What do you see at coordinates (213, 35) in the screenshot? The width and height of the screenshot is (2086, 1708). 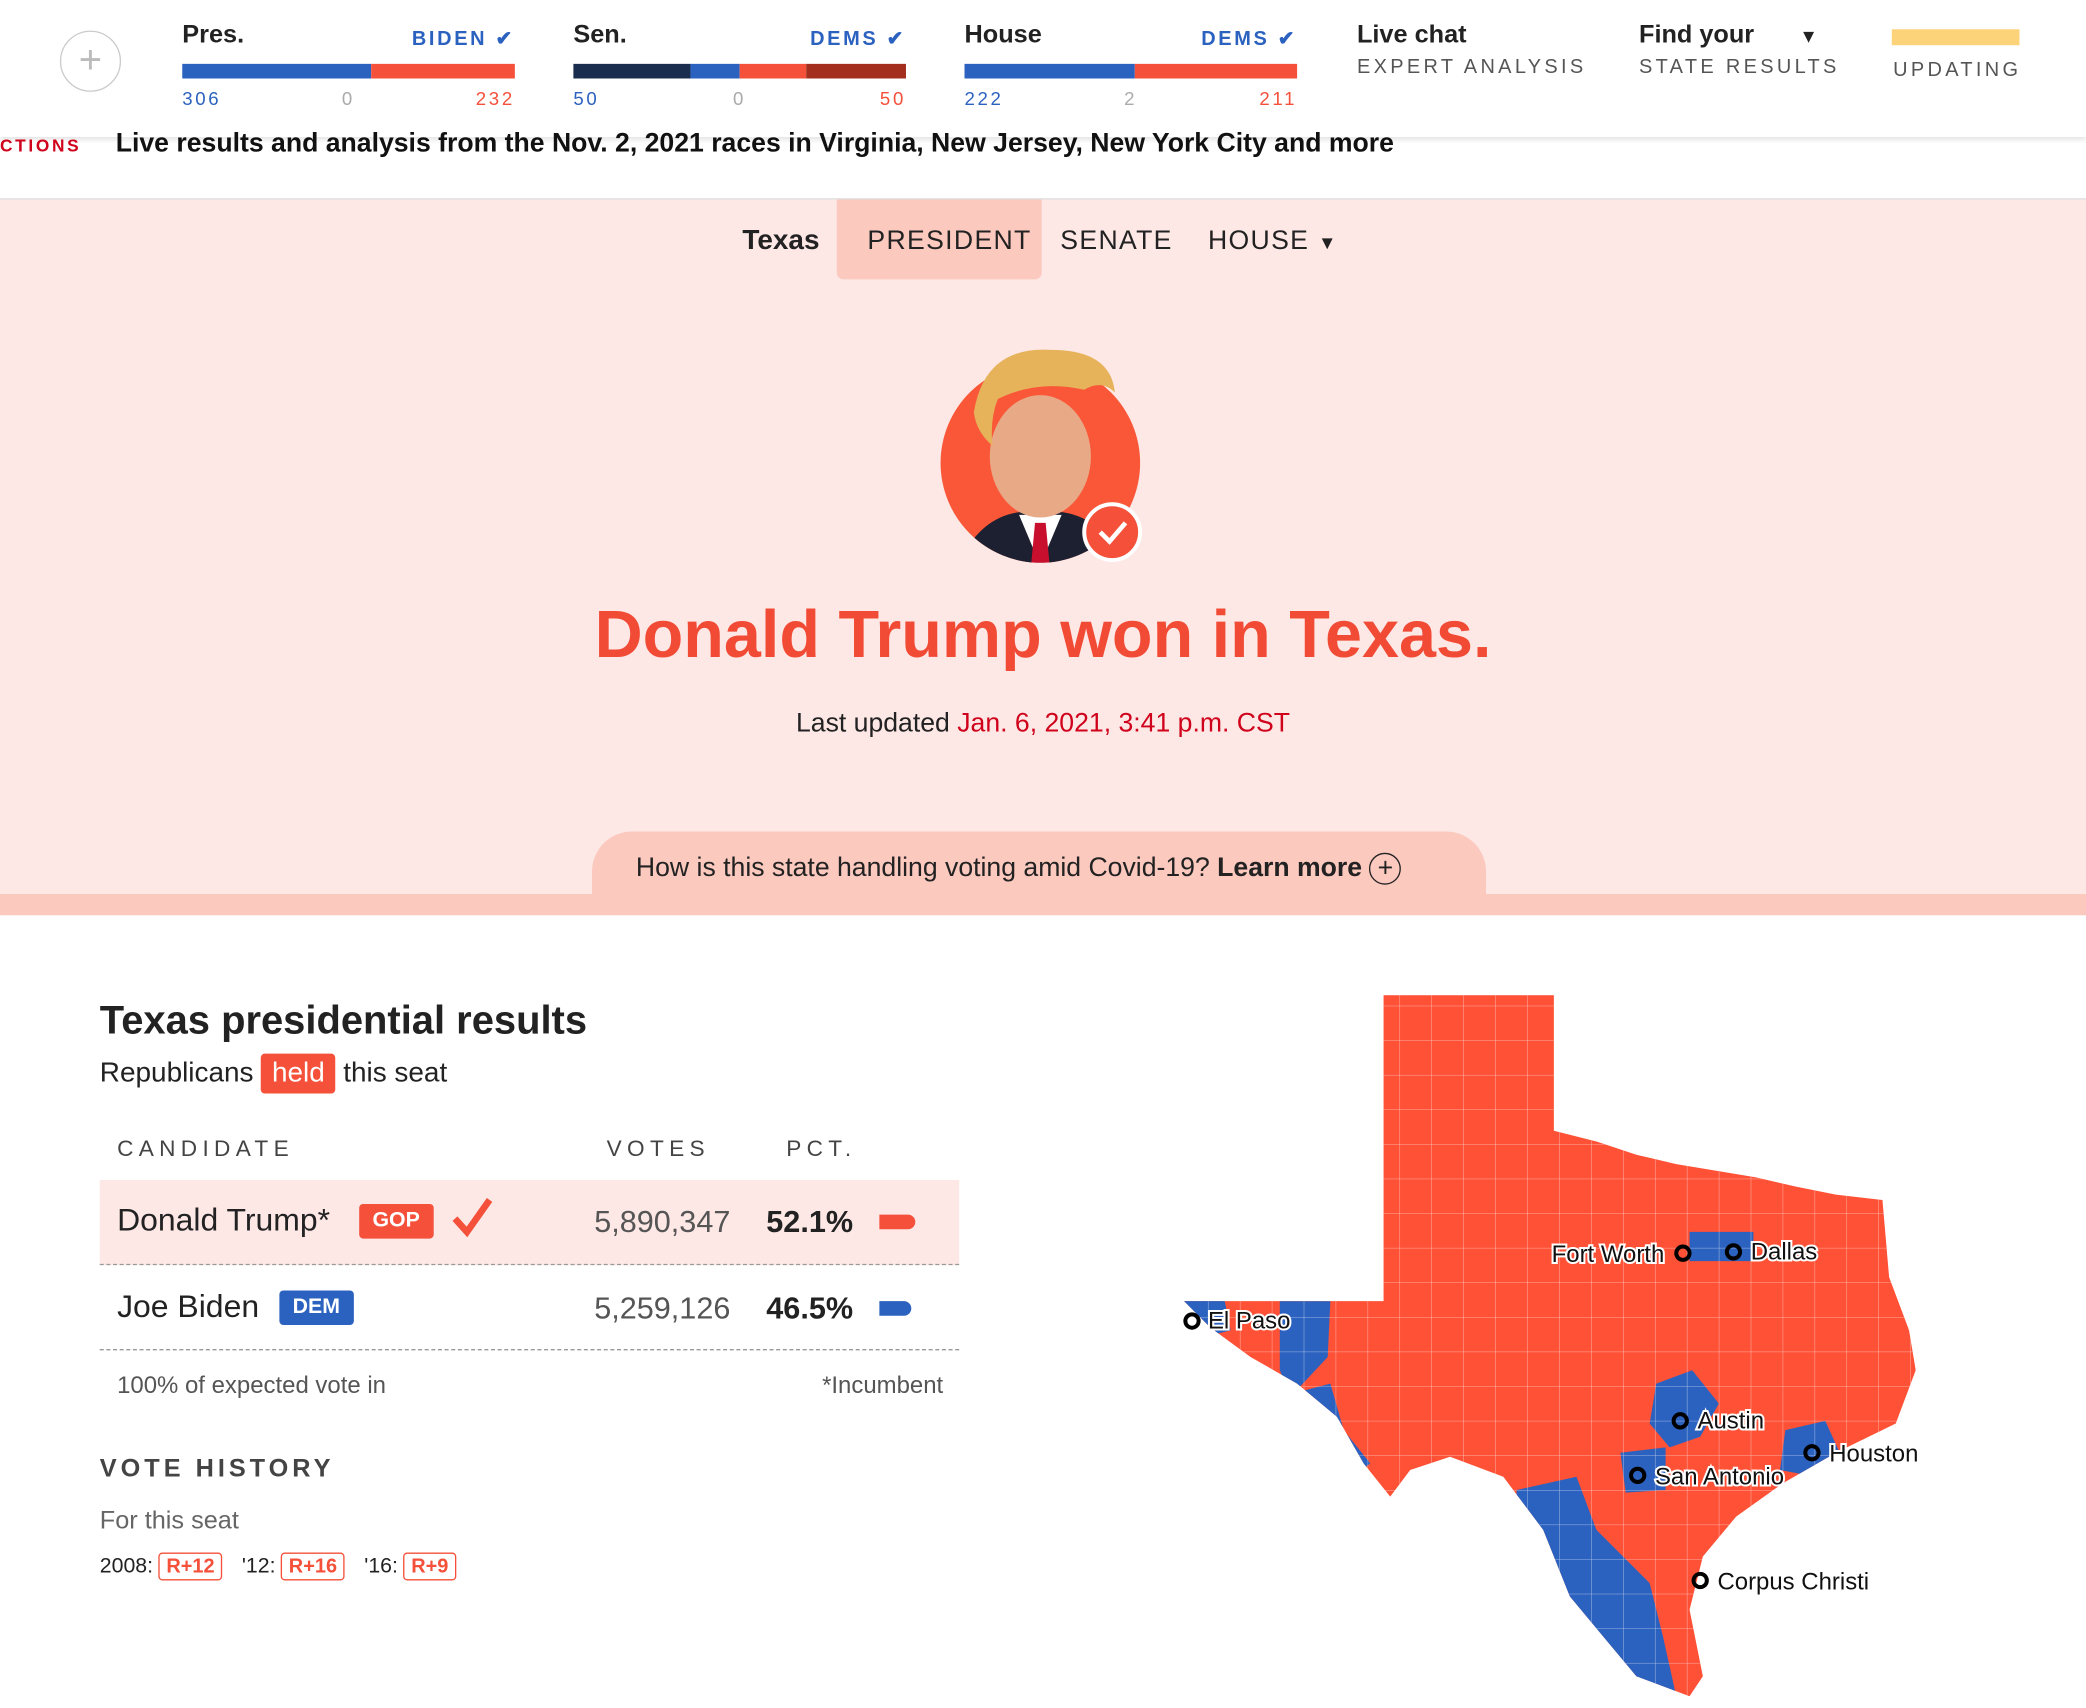 I see `race-label: Pres.` at bounding box center [213, 35].